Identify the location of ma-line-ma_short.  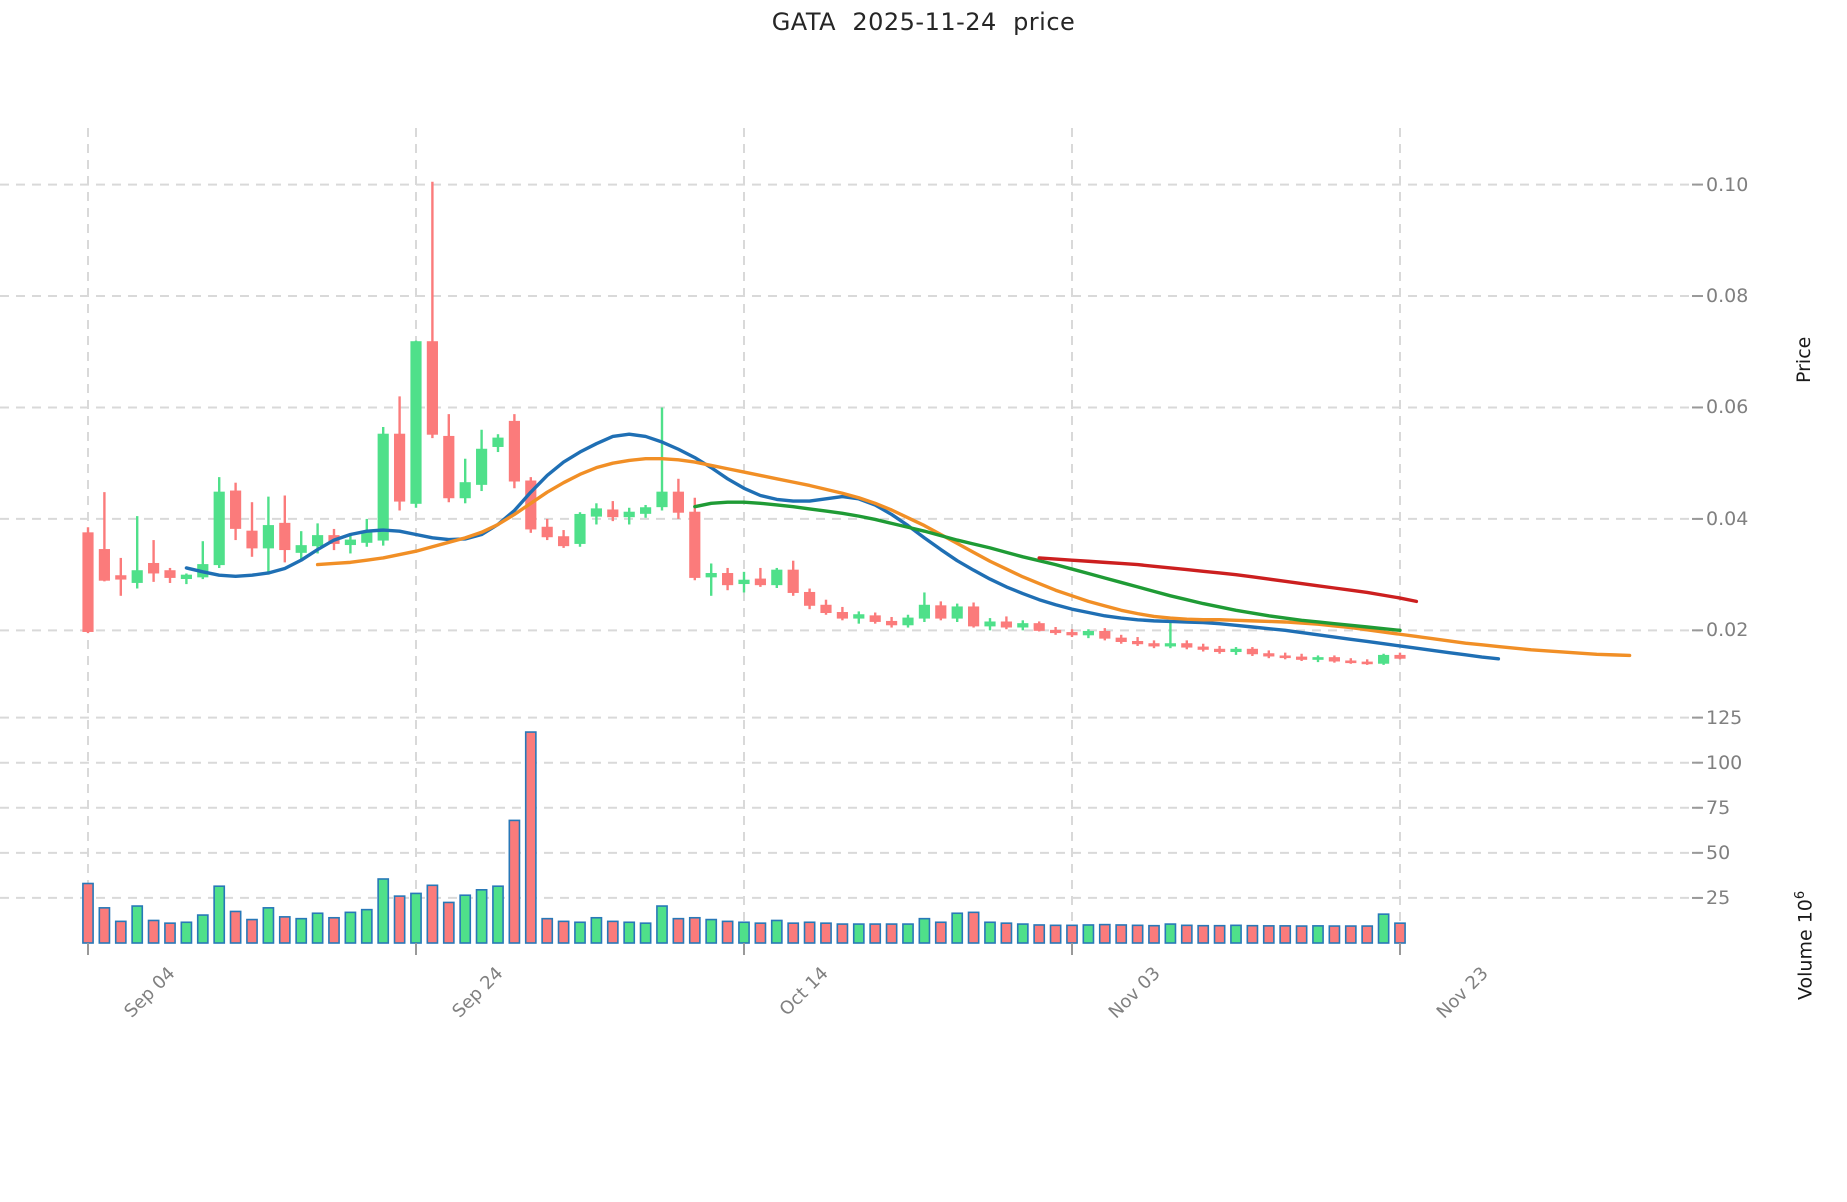
(842, 546).